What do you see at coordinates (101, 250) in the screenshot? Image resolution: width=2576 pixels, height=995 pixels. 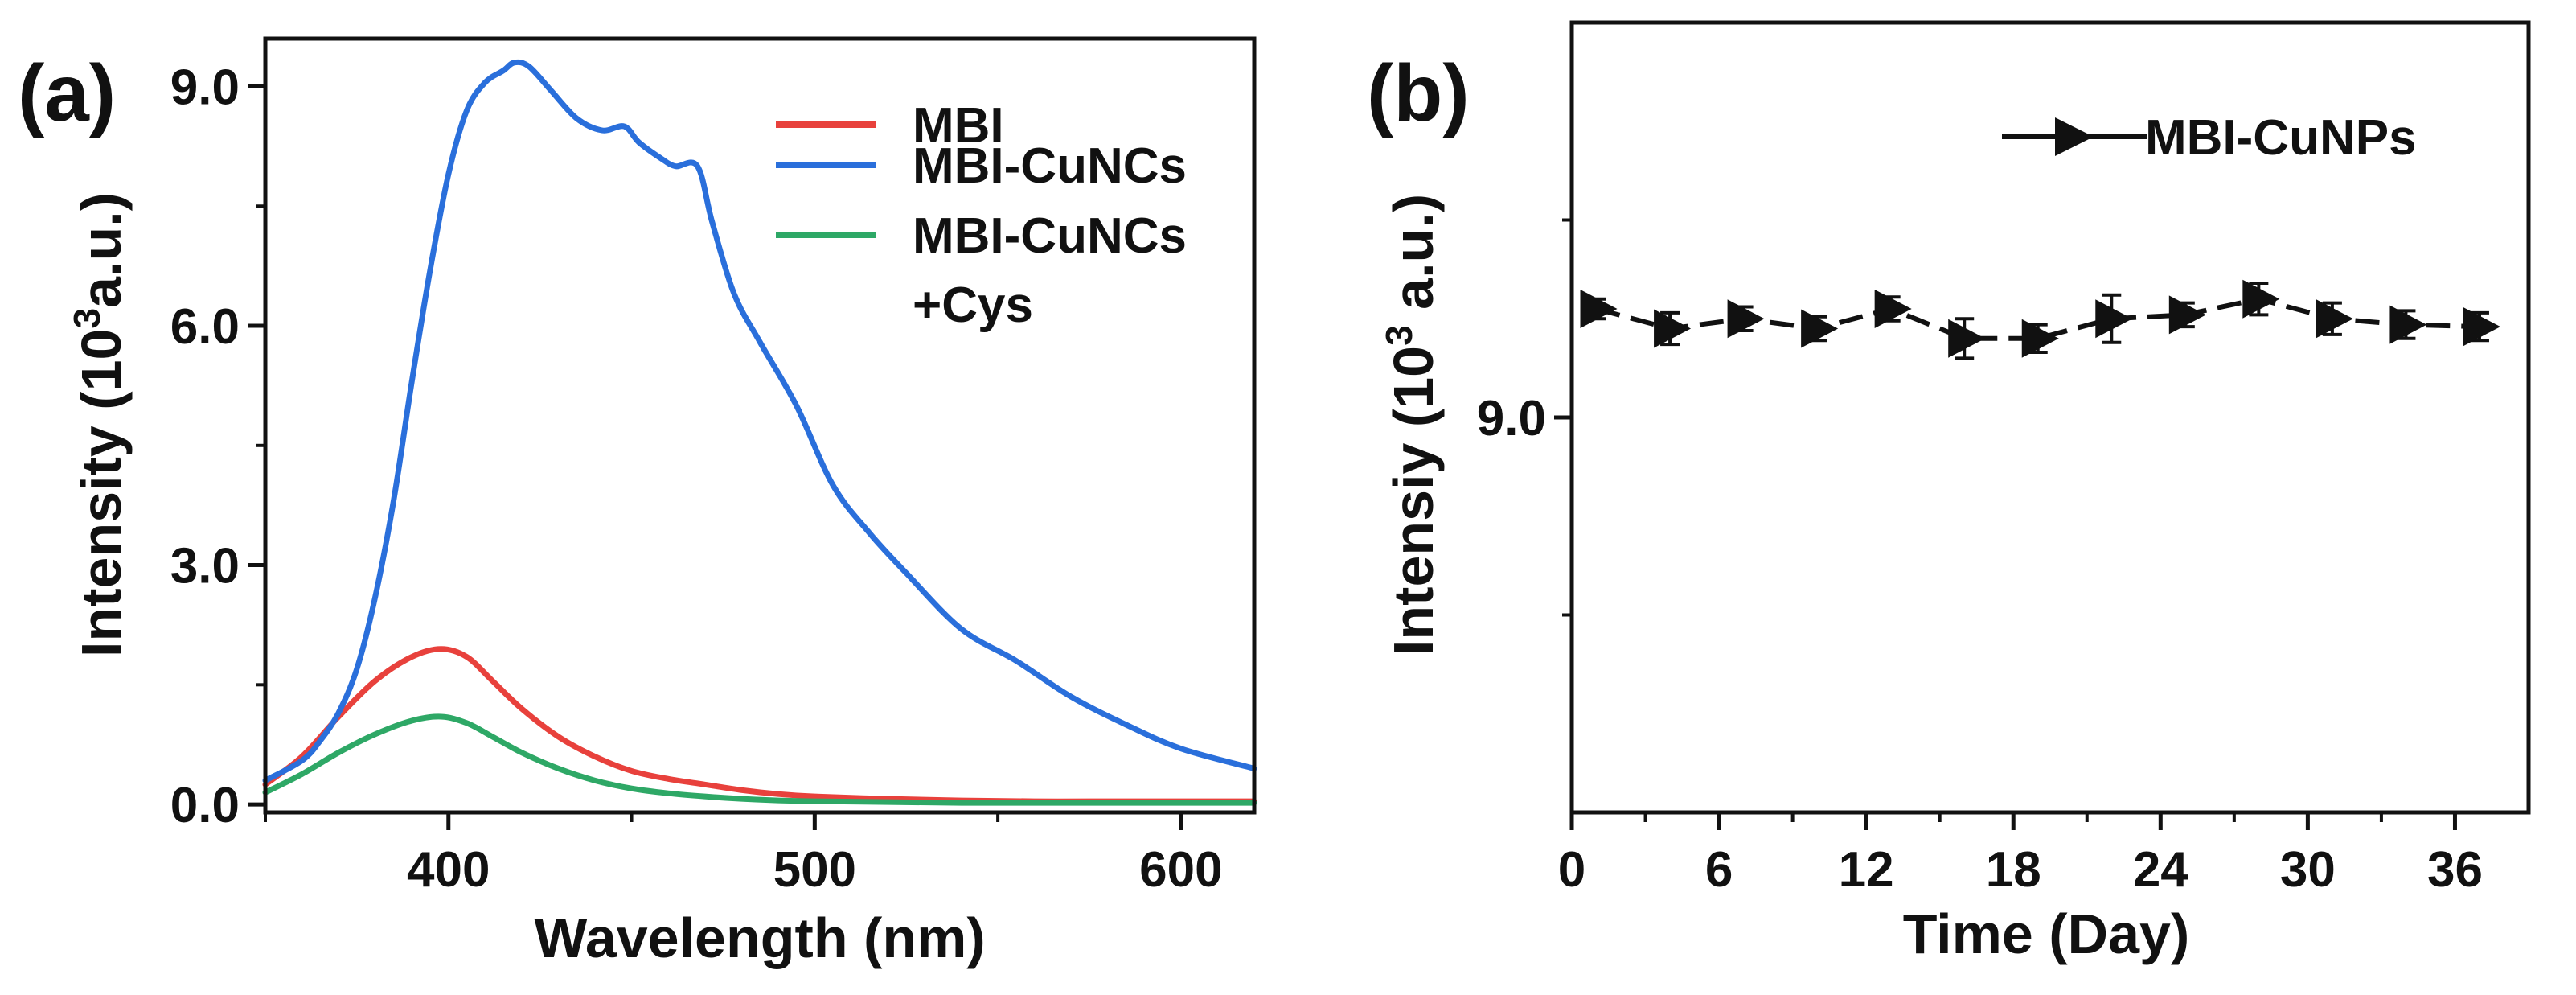 I see `panel-a-y-axis-label-tail: a.u.)` at bounding box center [101, 250].